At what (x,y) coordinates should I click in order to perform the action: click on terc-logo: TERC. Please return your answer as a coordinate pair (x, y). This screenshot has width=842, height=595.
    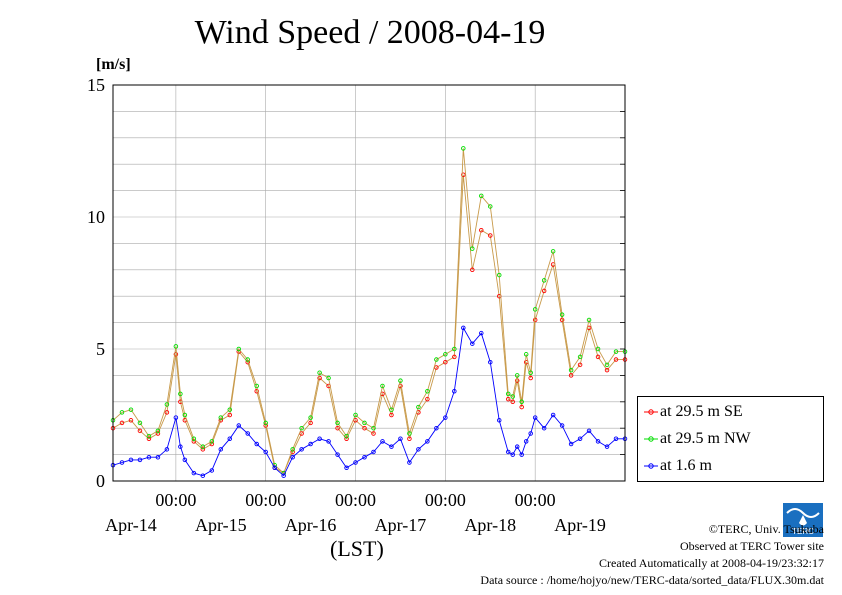
    Looking at the image, I should click on (803, 520).